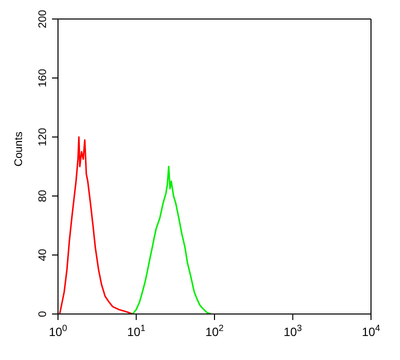 This screenshot has height=360, width=400. I want to click on y-tick-label: 0, so click(43, 314).